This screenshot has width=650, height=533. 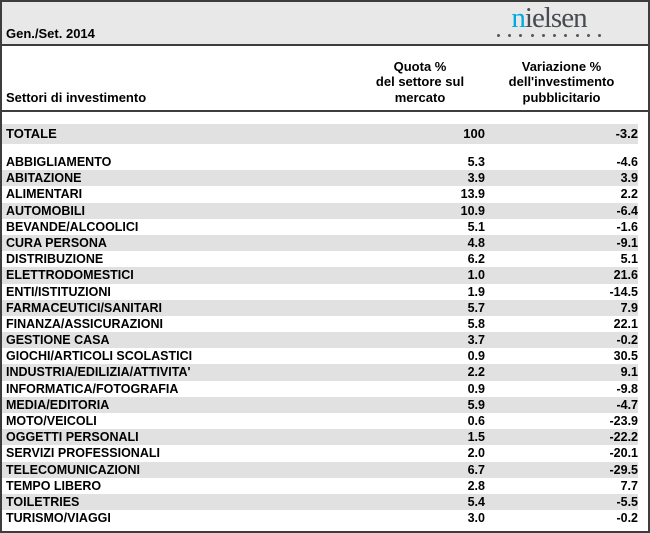 I want to click on sector-label: INFORMATICA/FOTOGRAFIA, so click(x=92, y=388).